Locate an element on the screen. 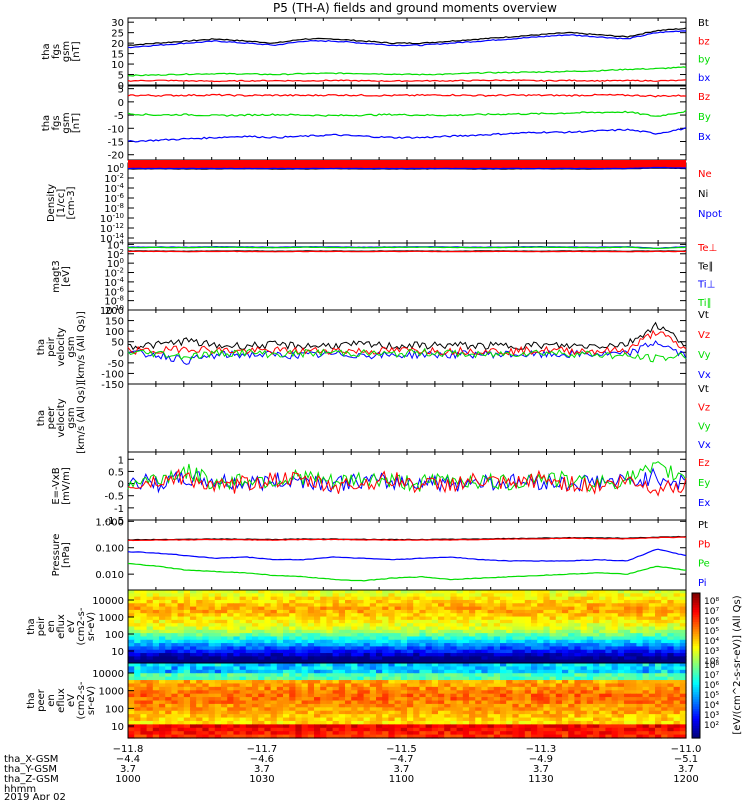 The width and height of the screenshot is (750, 800). ylabel-line: (cm2-s- is located at coordinates (81, 700).